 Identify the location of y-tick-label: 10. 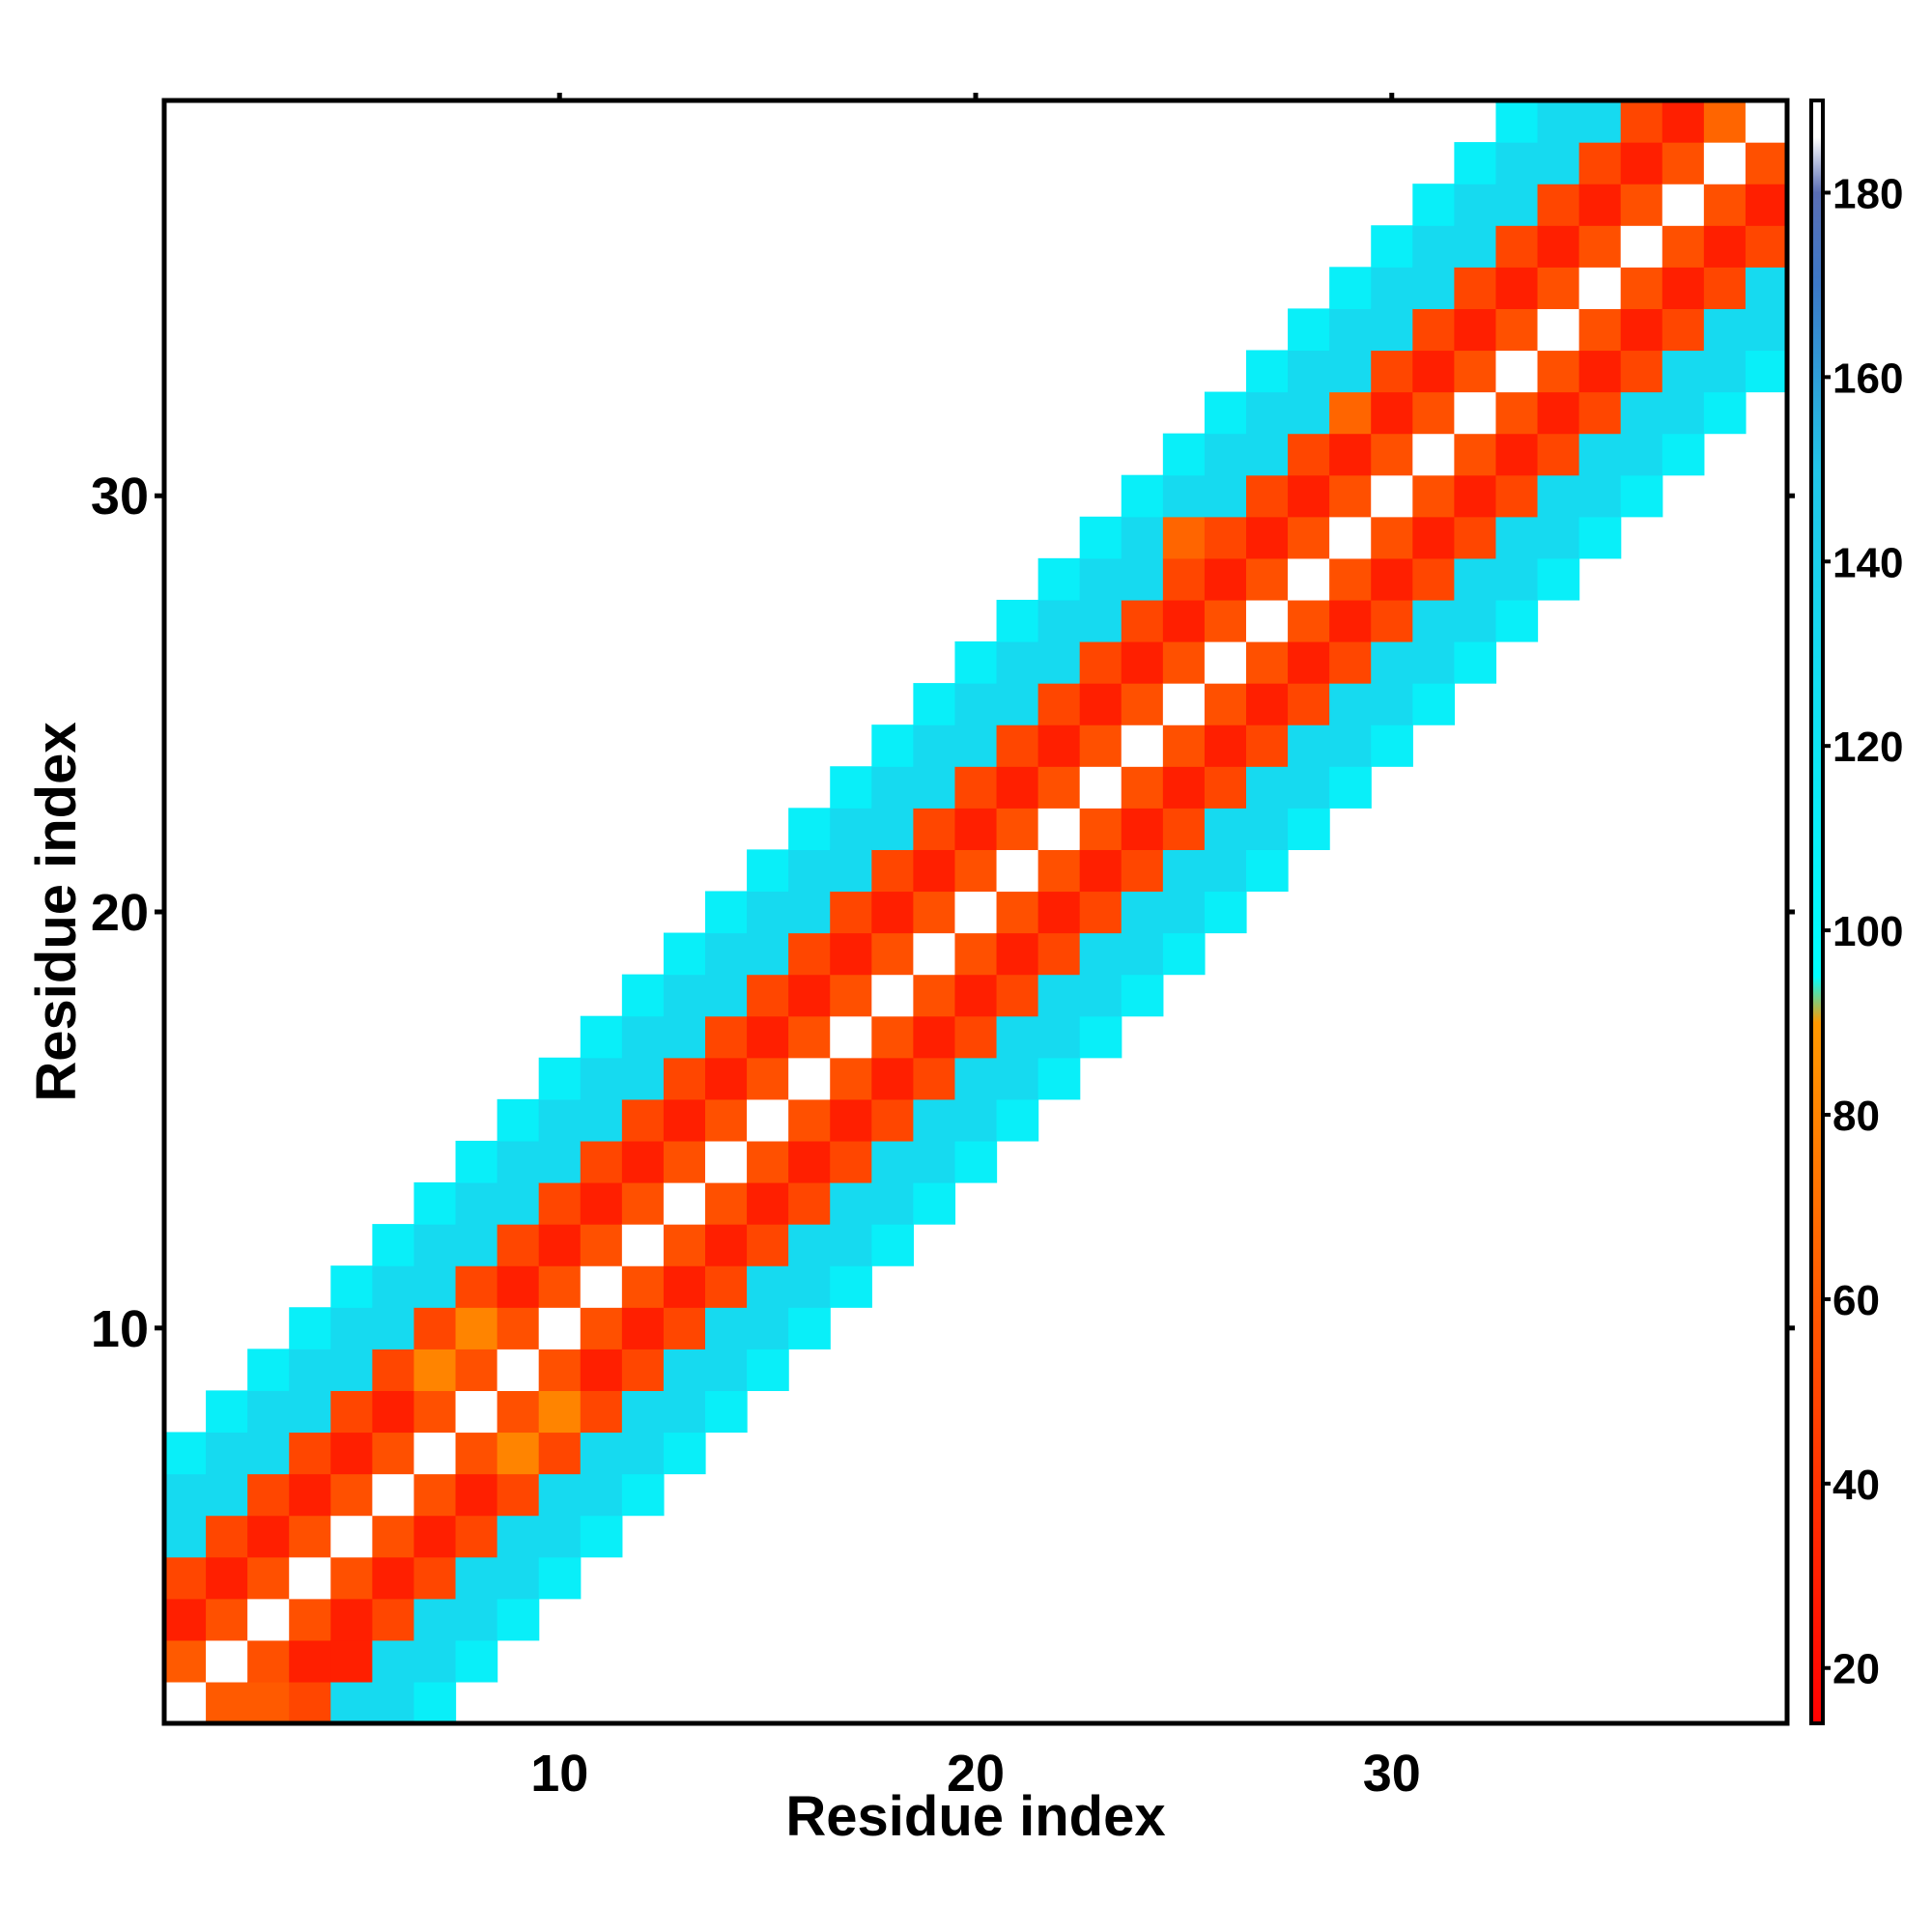
(120, 1329).